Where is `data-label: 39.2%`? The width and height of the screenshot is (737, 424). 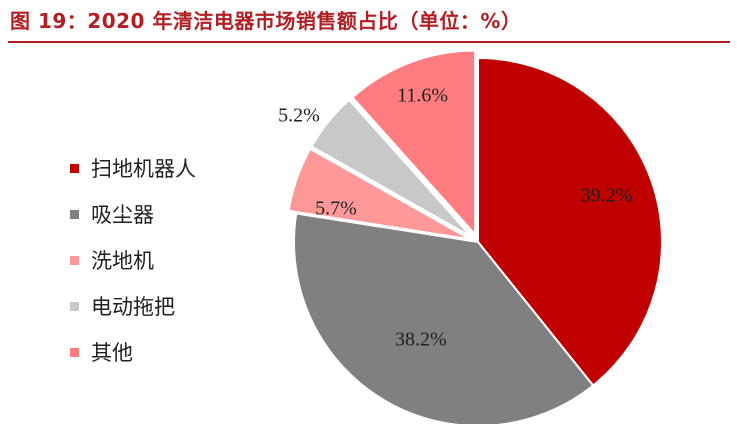
data-label: 39.2% is located at coordinates (607, 195).